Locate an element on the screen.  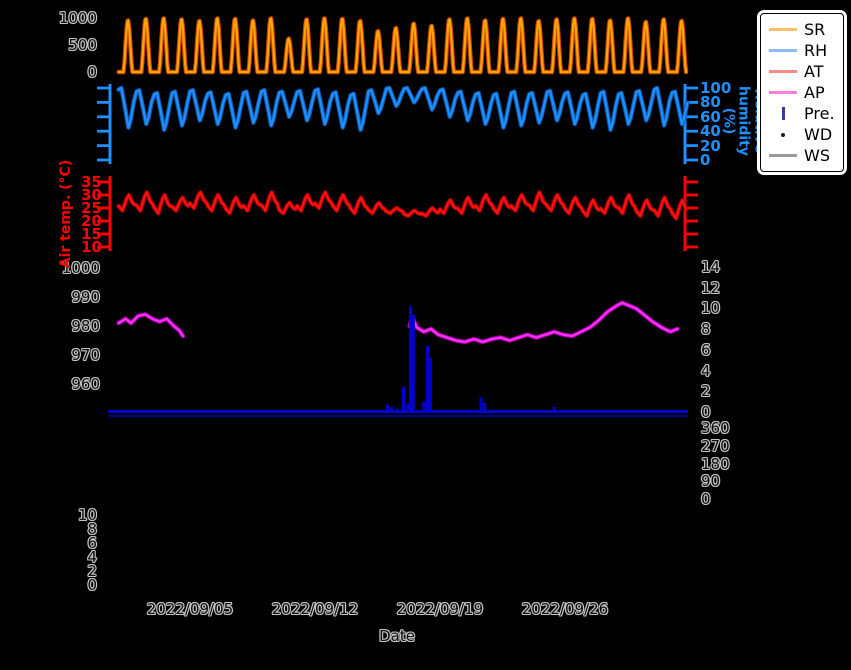
at-ytick-label: 35 is located at coordinates (91, 182).